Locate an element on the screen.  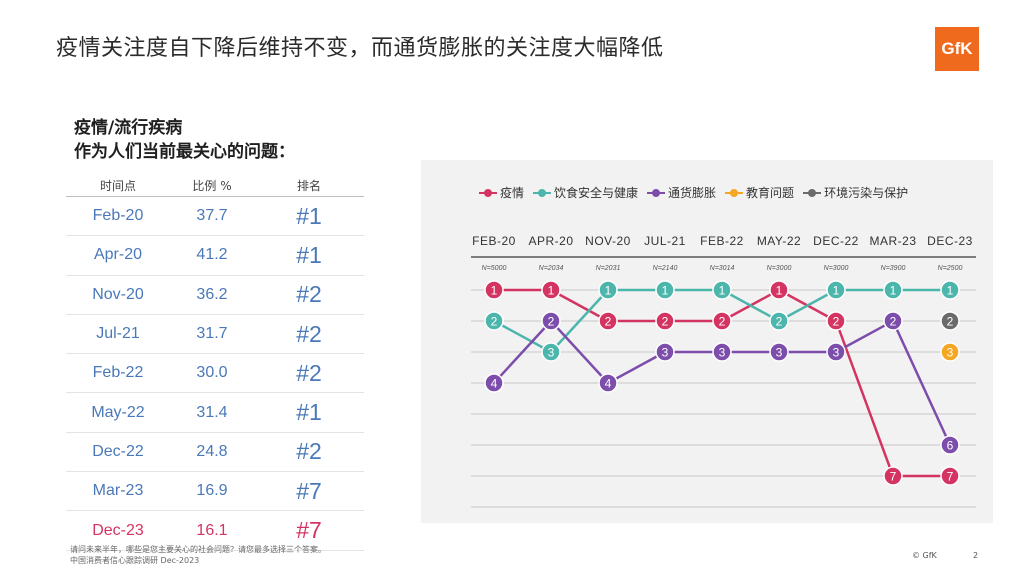
chart-legend: 疫情 饮食安全与健康 通货膨胀 教育问题 环境污染与保护 is located at coordinates (693, 192).